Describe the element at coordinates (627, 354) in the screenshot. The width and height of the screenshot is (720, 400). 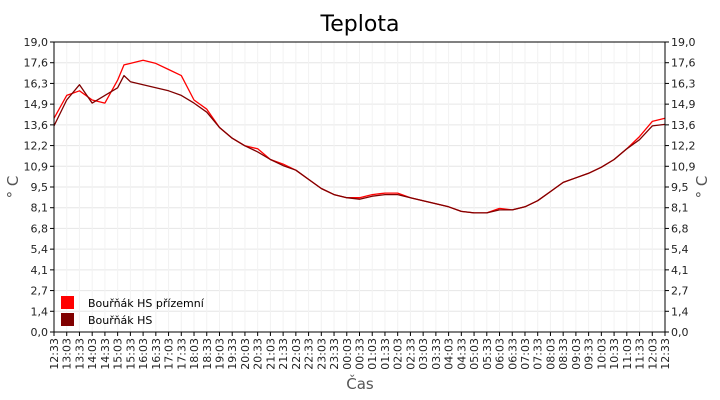
I see `x-tick-label: 11:03` at that location.